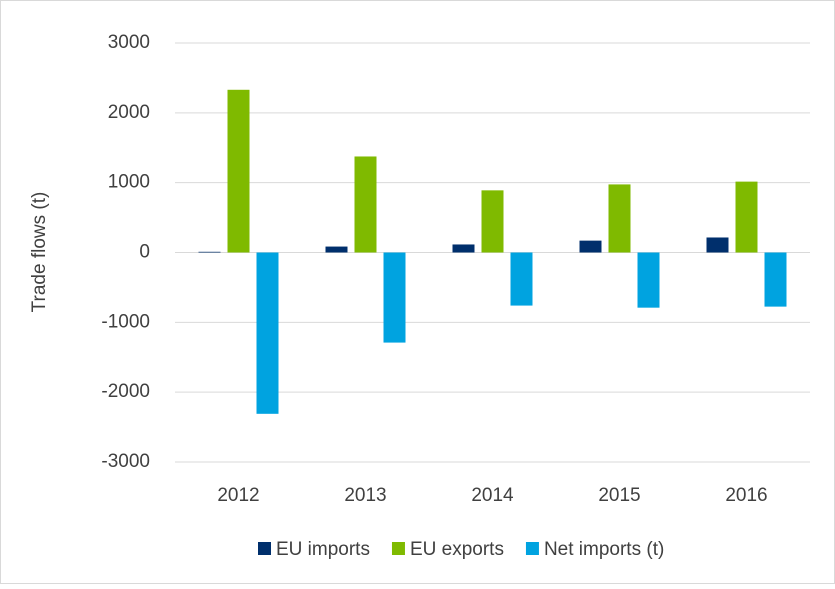 The width and height of the screenshot is (835, 589). What do you see at coordinates (604, 549) in the screenshot?
I see `legend-label: Net imports (t)` at bounding box center [604, 549].